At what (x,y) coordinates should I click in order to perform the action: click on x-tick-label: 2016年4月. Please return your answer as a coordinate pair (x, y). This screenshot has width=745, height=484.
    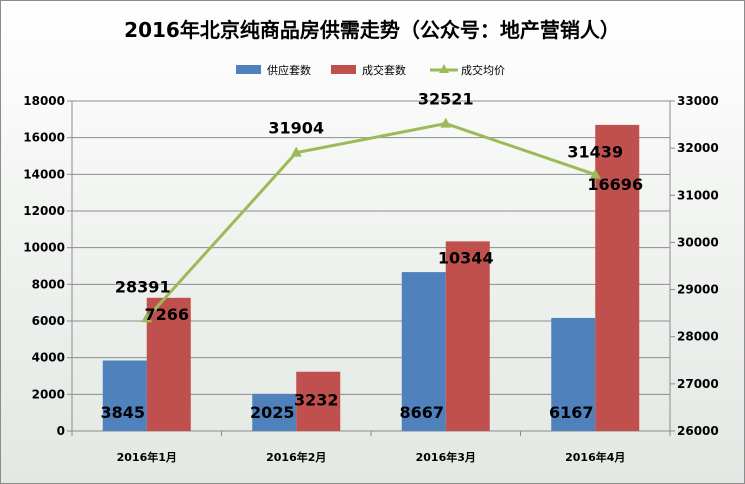
    Looking at the image, I should click on (595, 457).